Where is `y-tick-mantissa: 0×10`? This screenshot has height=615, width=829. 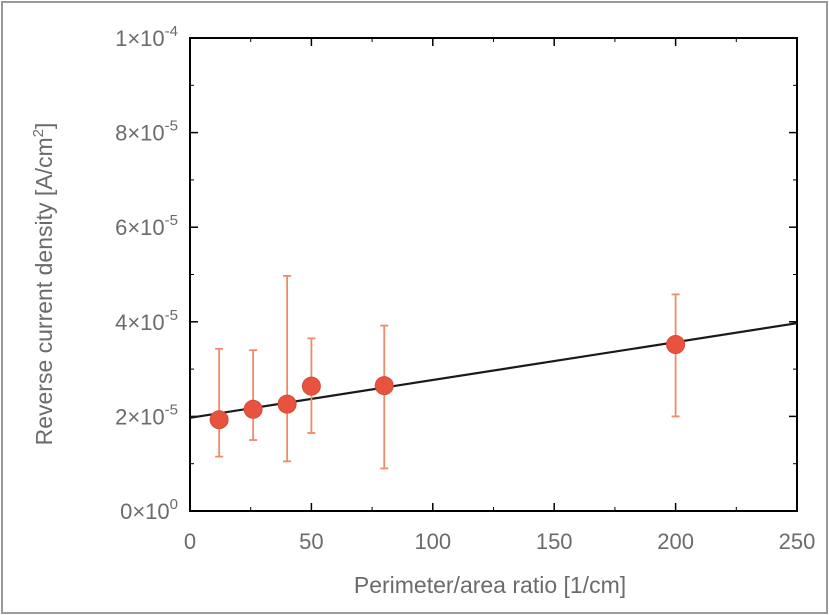 y-tick-mantissa: 0×10 is located at coordinates (145, 511).